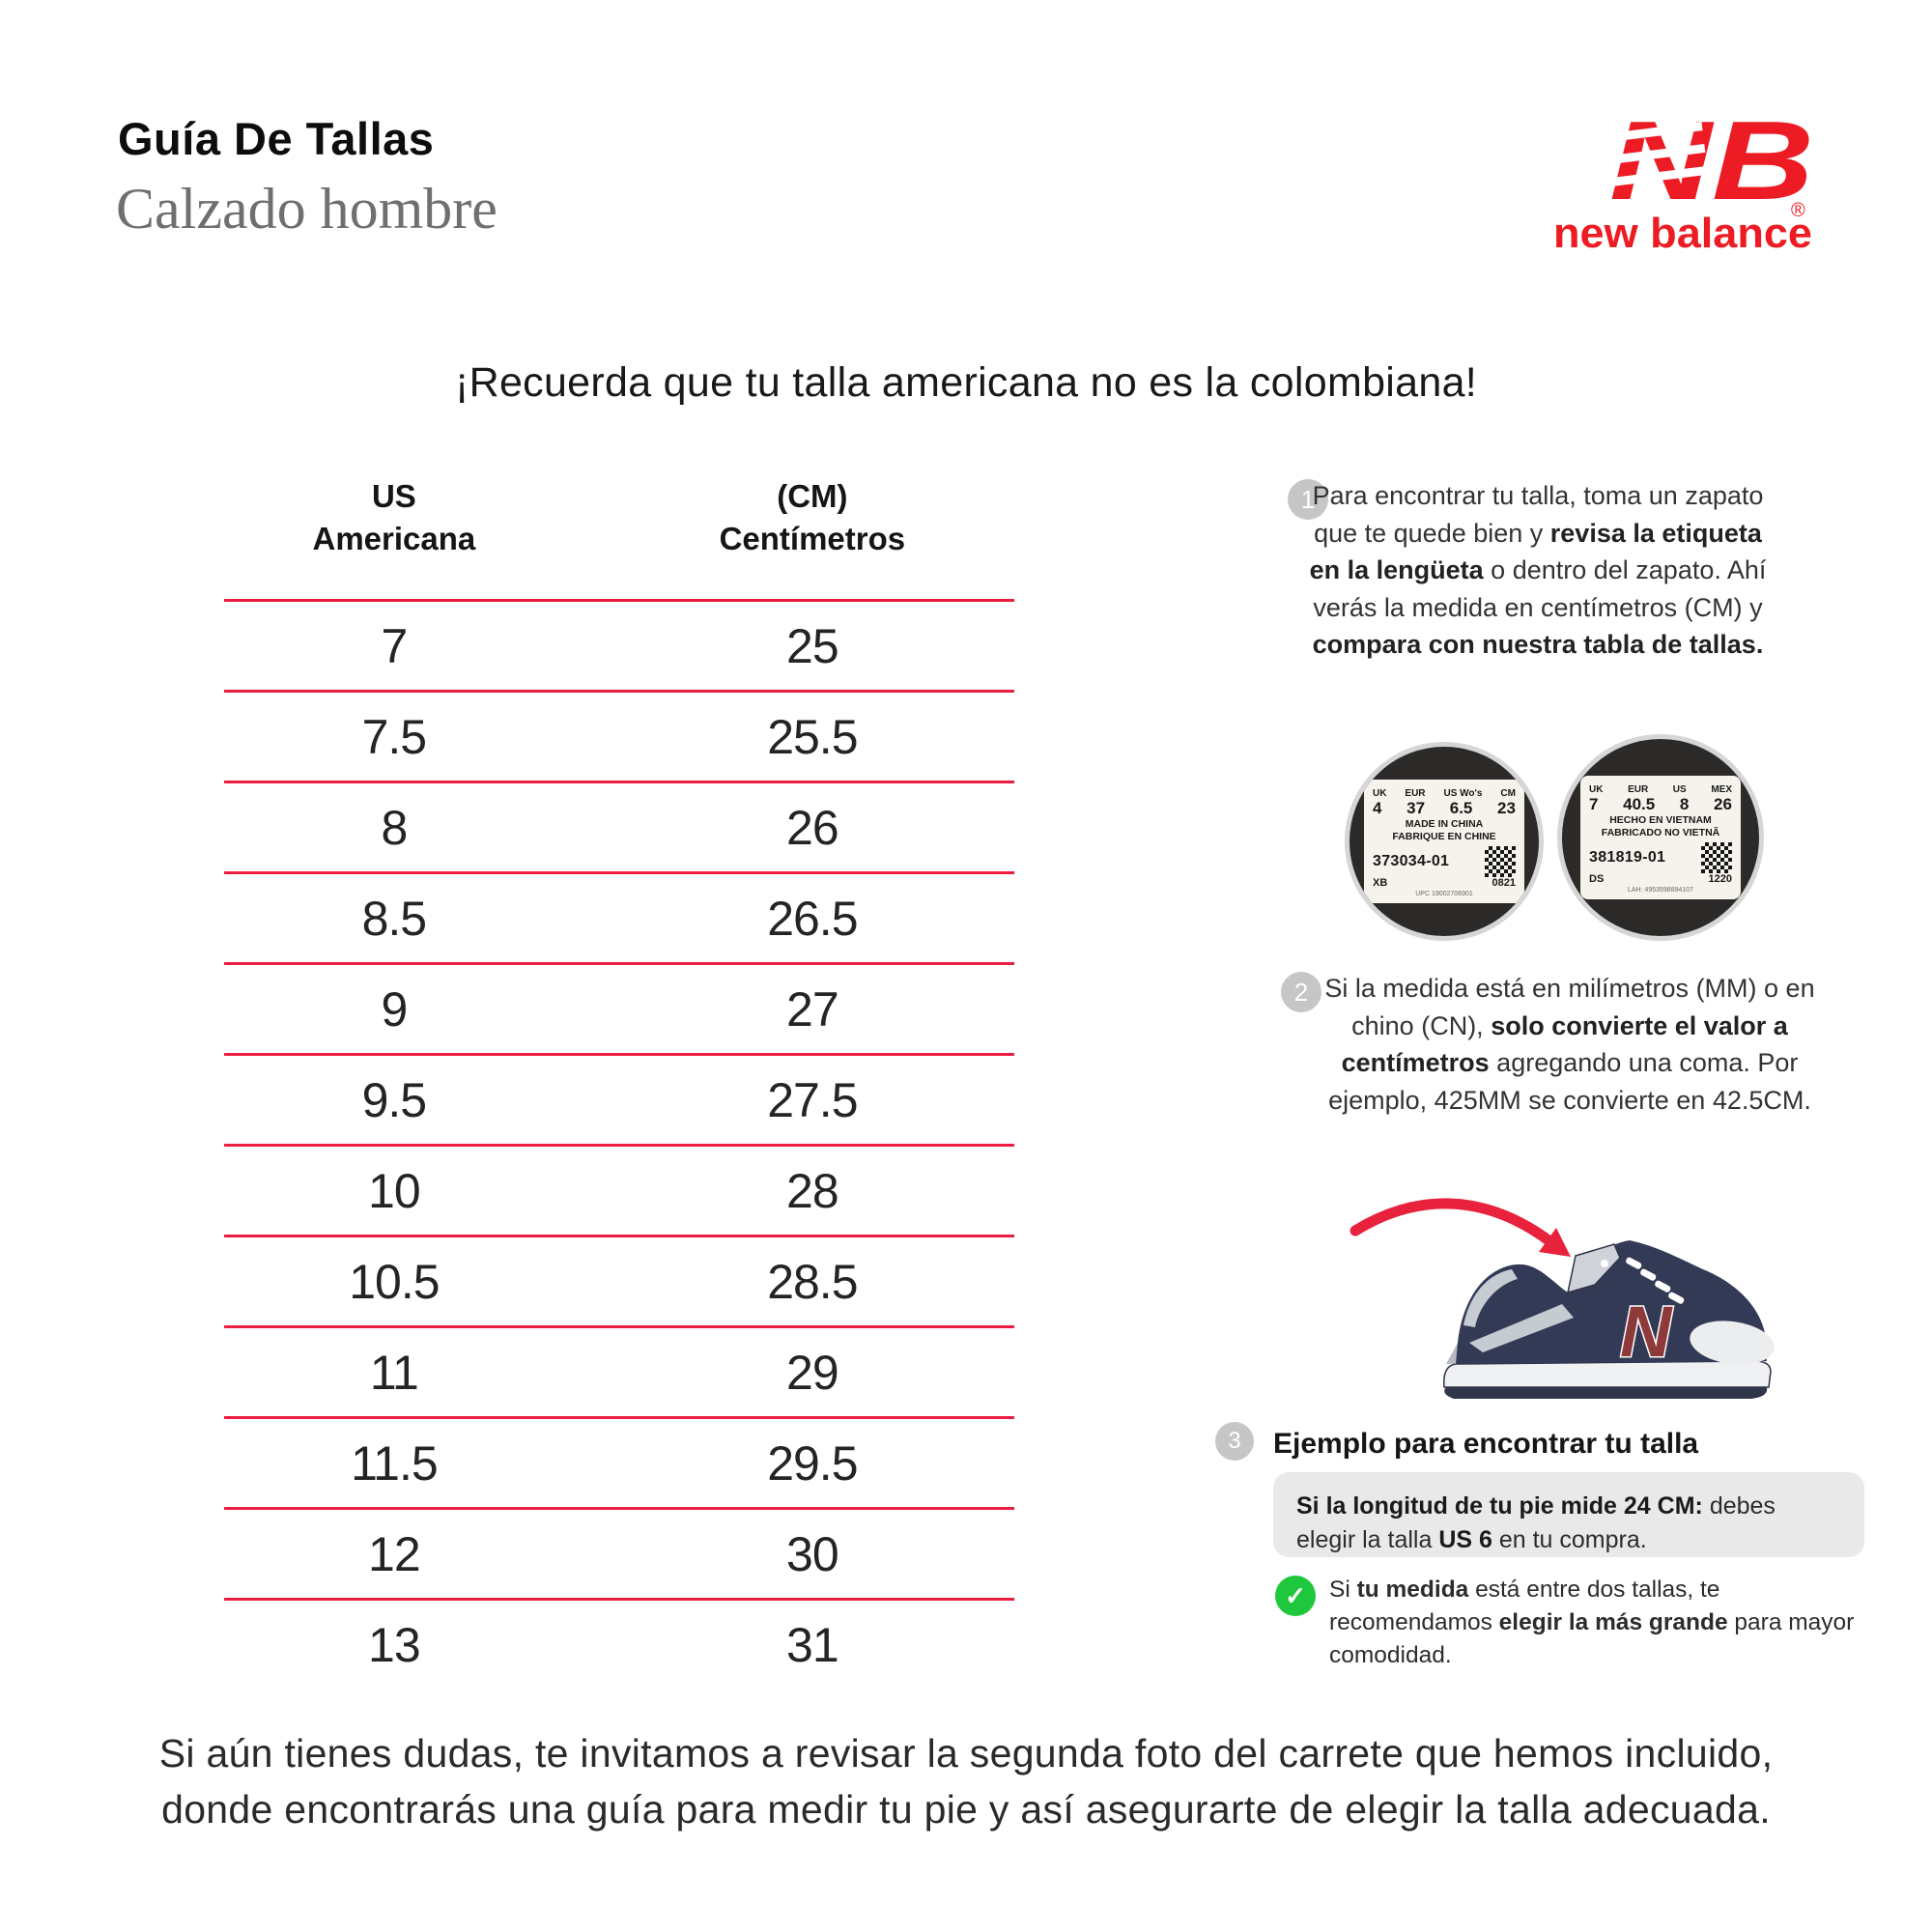 Image resolution: width=1932 pixels, height=1932 pixels. What do you see at coordinates (812, 1009) in the screenshot?
I see `cm-size-value: 27` at bounding box center [812, 1009].